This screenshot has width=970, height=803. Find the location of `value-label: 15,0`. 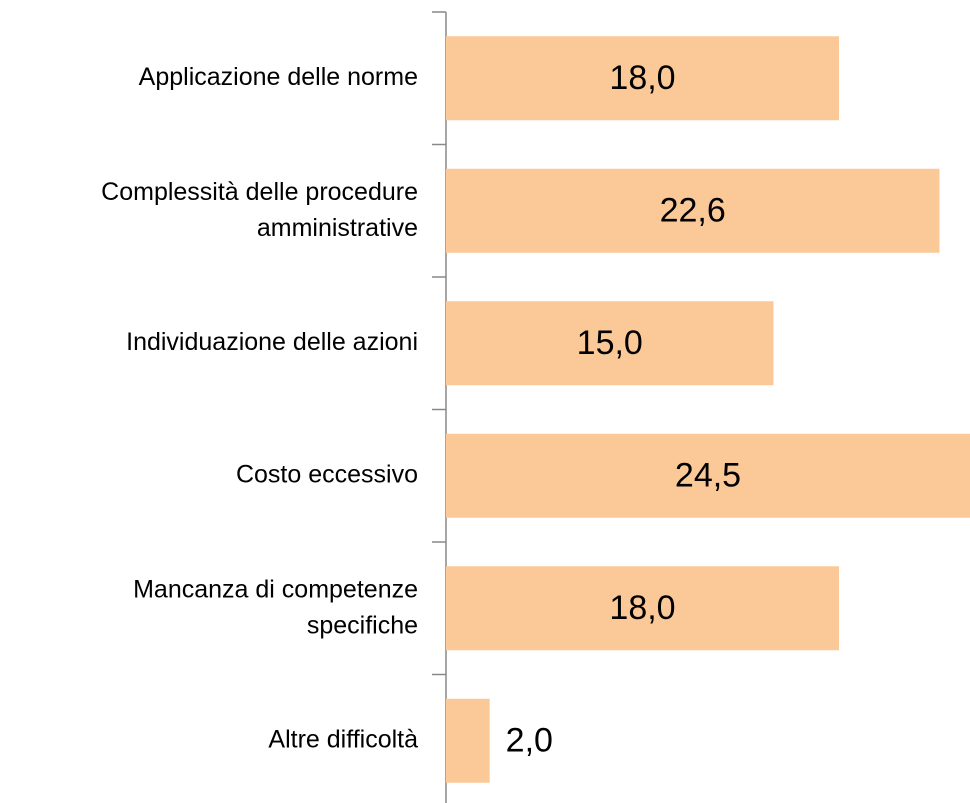

value-label: 15,0 is located at coordinates (610, 343).